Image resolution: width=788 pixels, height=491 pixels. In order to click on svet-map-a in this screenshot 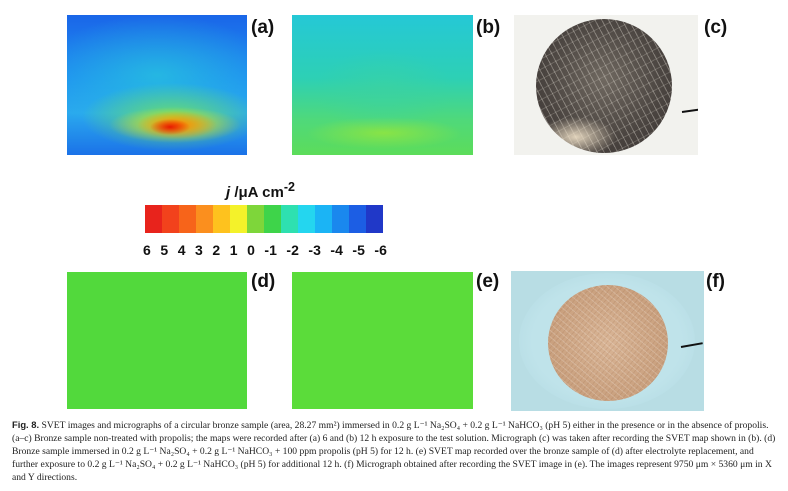, I will do `click(157, 85)`.